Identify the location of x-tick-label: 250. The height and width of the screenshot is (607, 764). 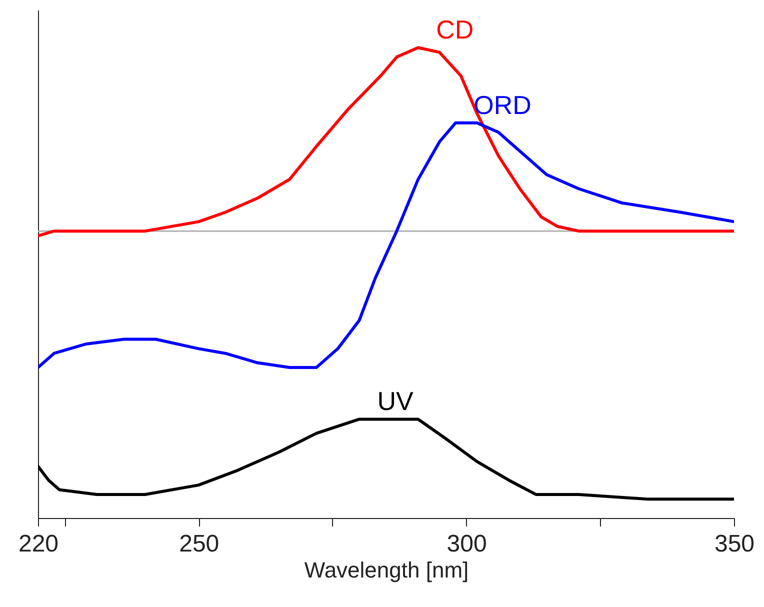
(199, 544).